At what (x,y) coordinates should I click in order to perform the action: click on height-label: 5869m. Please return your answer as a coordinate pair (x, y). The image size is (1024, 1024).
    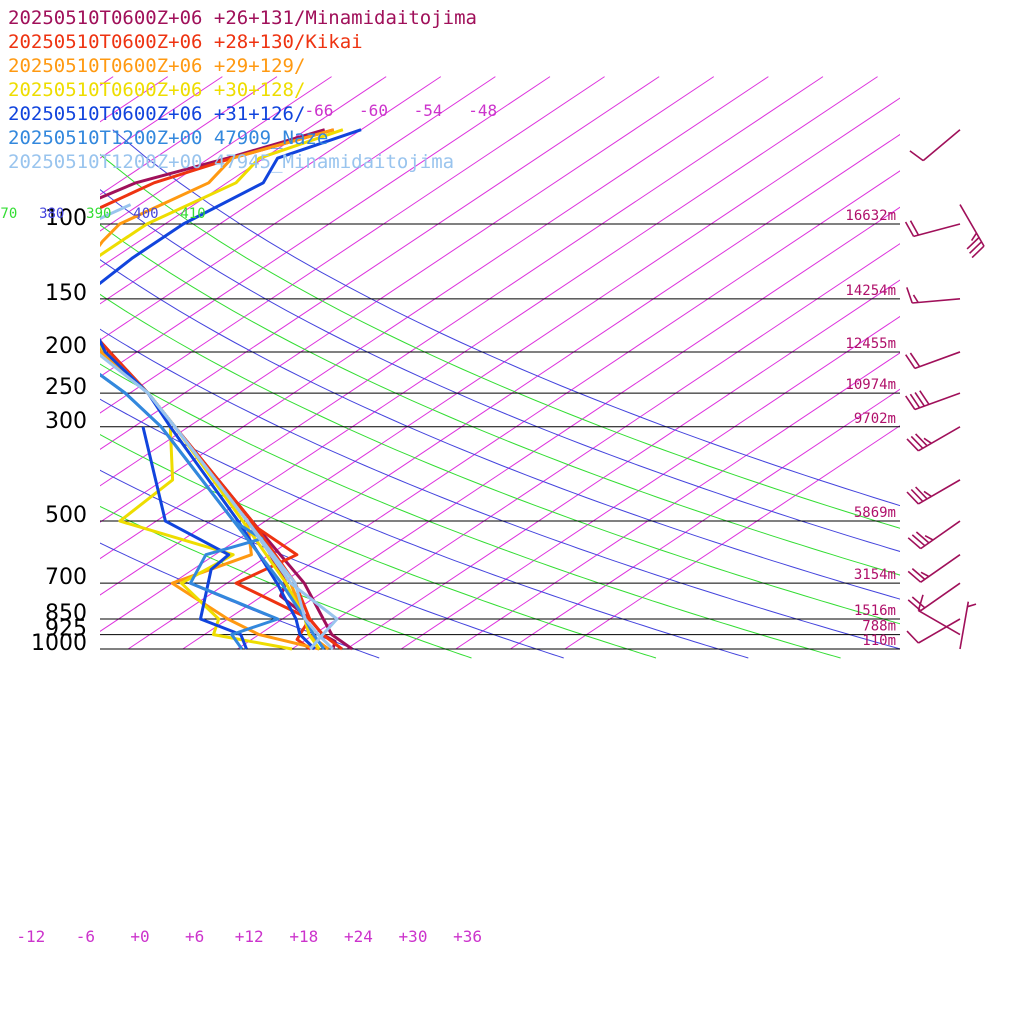
    Looking at the image, I should click on (875, 513).